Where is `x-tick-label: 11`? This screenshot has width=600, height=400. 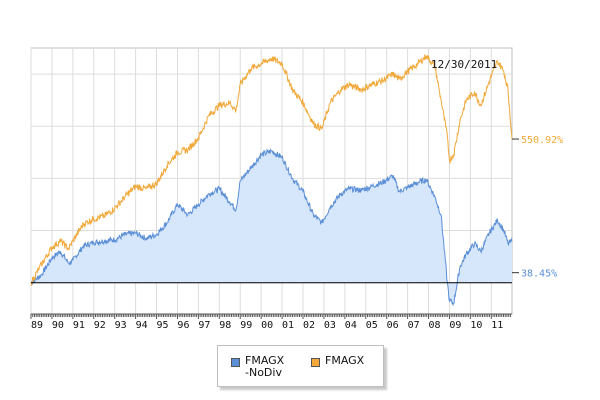
x-tick-label: 11 is located at coordinates (497, 325).